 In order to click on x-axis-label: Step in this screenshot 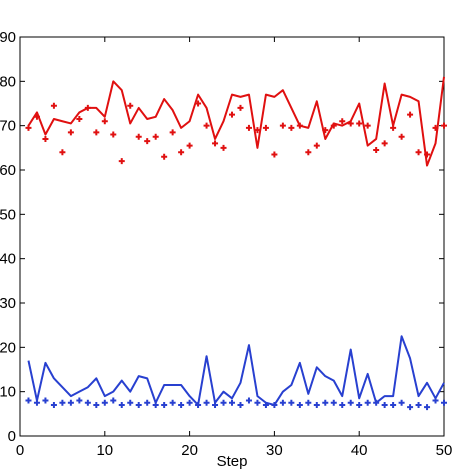, I will do `click(232, 461)`.